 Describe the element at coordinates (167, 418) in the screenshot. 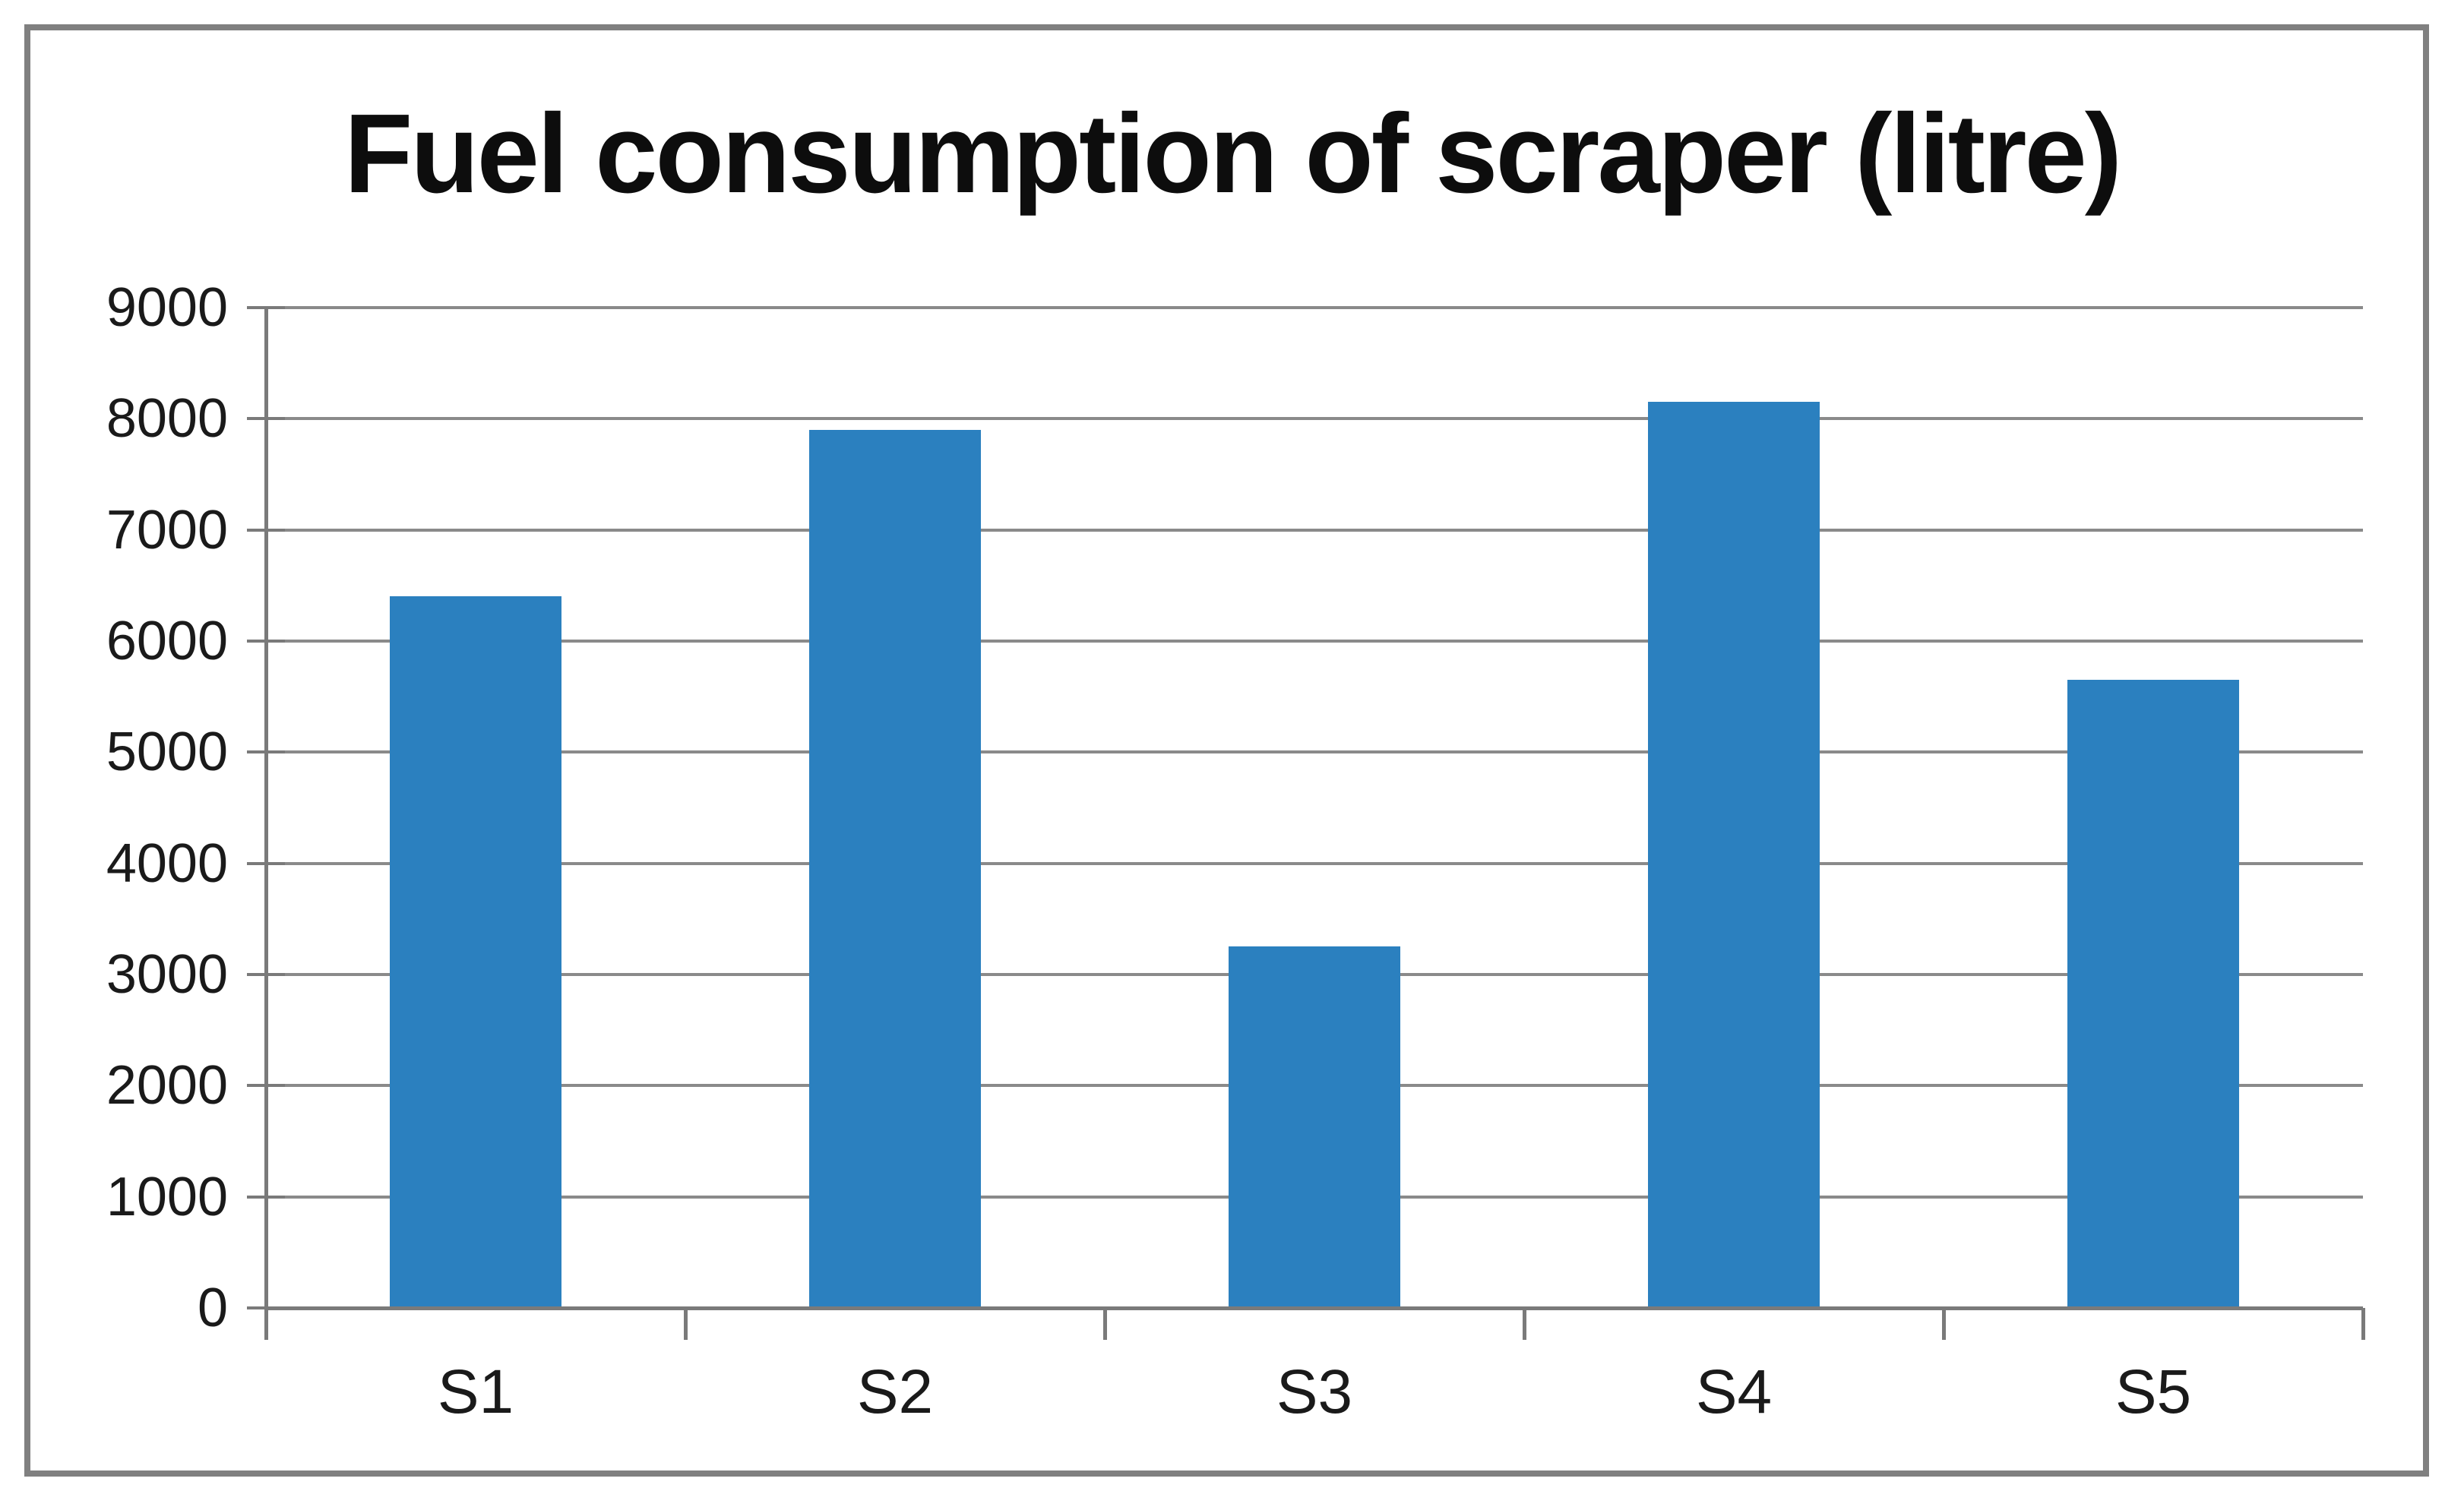

I see `y-tick-label-8000: 8000` at that location.